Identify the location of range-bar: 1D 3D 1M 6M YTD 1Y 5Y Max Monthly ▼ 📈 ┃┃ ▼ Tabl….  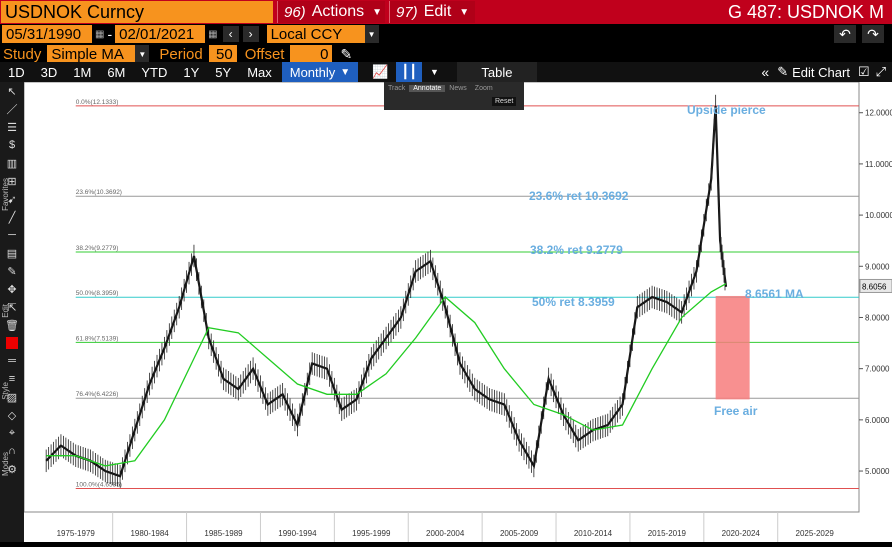
(446, 72).